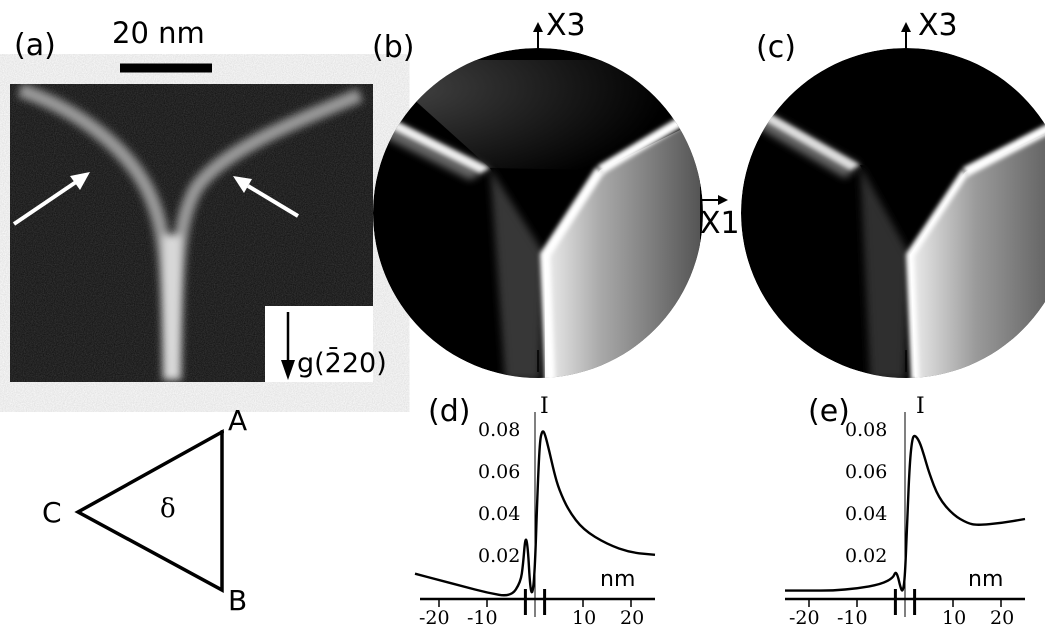 This screenshot has width=1045, height=637. Describe the element at coordinates (51, 199) in the screenshot. I see `defect-arrow-left` at that location.